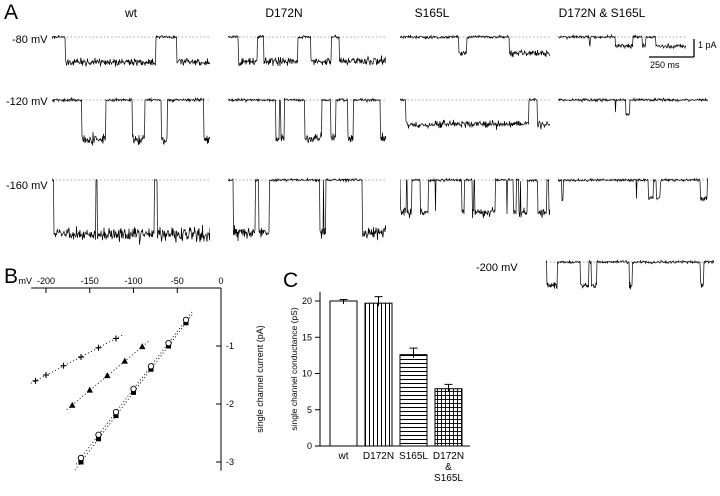 This screenshot has height=496, width=720. Describe the element at coordinates (27, 102) in the screenshot. I see `row-label-minus120: -120 mV` at that location.